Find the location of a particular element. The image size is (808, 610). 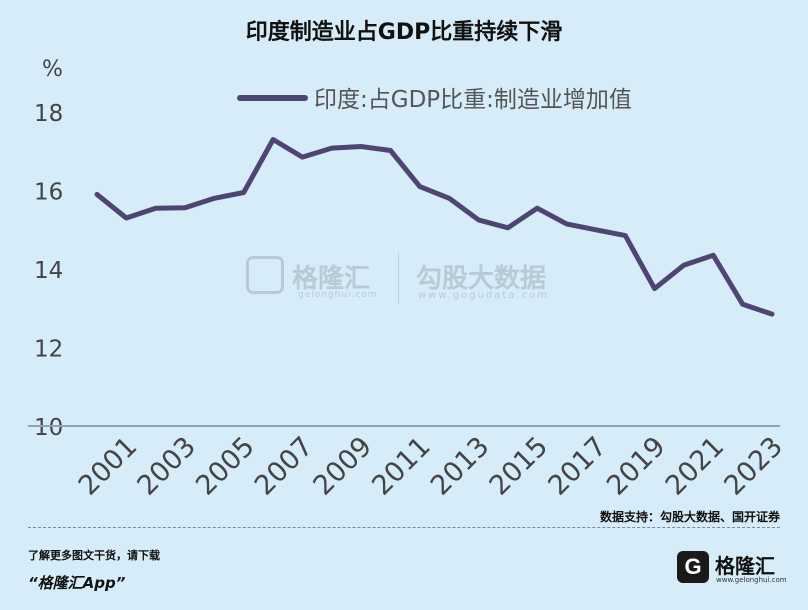

data-source: 数据支持：勾股大数据、国开证券 is located at coordinates (689, 517).